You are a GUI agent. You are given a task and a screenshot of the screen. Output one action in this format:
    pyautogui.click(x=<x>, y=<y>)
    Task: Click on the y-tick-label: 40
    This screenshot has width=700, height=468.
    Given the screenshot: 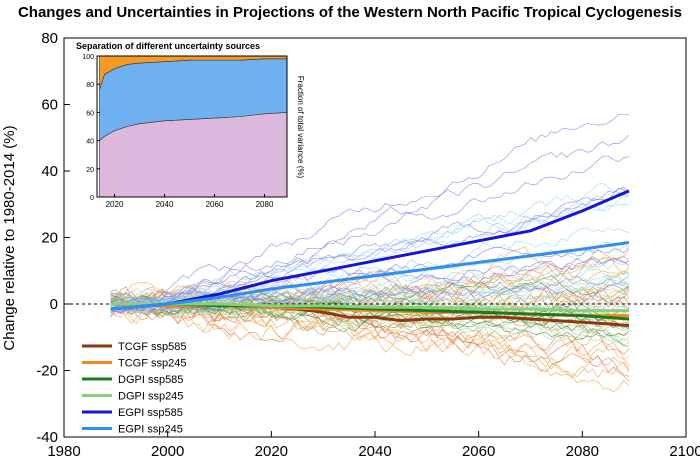 What is the action you would take?
    pyautogui.click(x=49, y=171)
    